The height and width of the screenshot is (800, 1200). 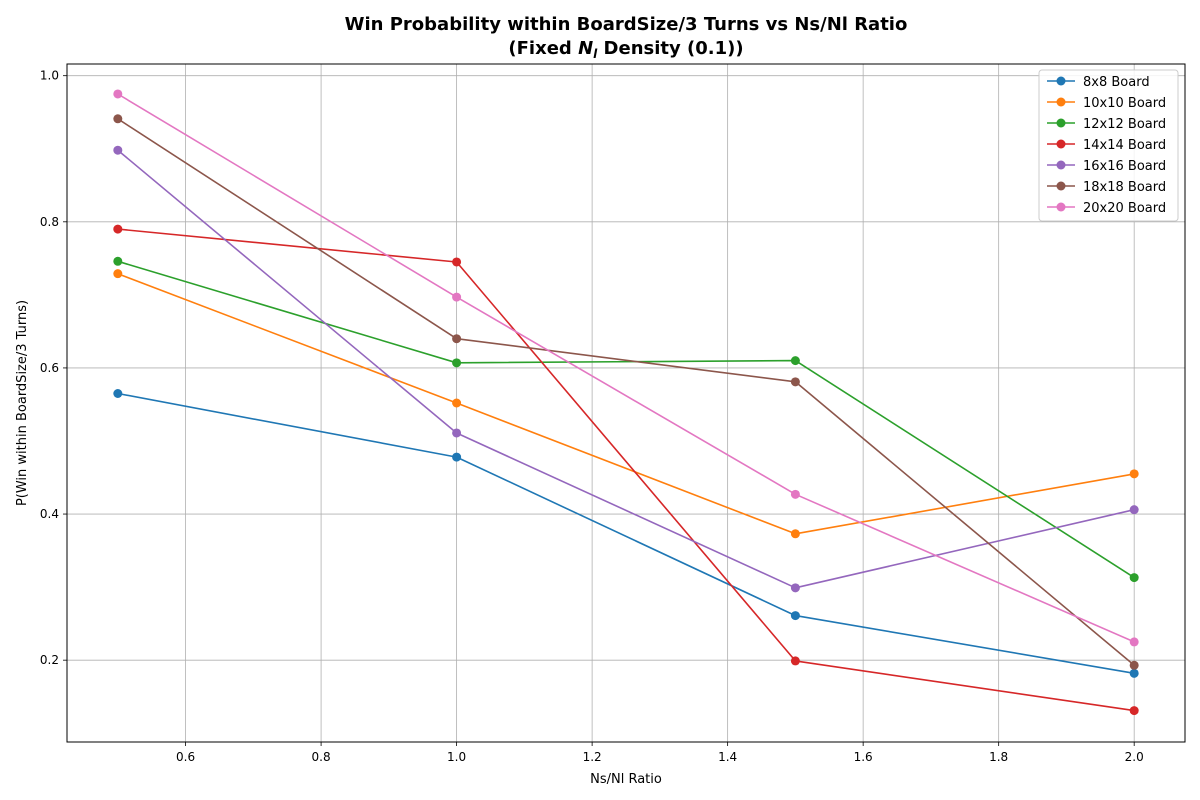 I want to click on legend-item-3: 12x12 Board, so click(x=1106, y=124).